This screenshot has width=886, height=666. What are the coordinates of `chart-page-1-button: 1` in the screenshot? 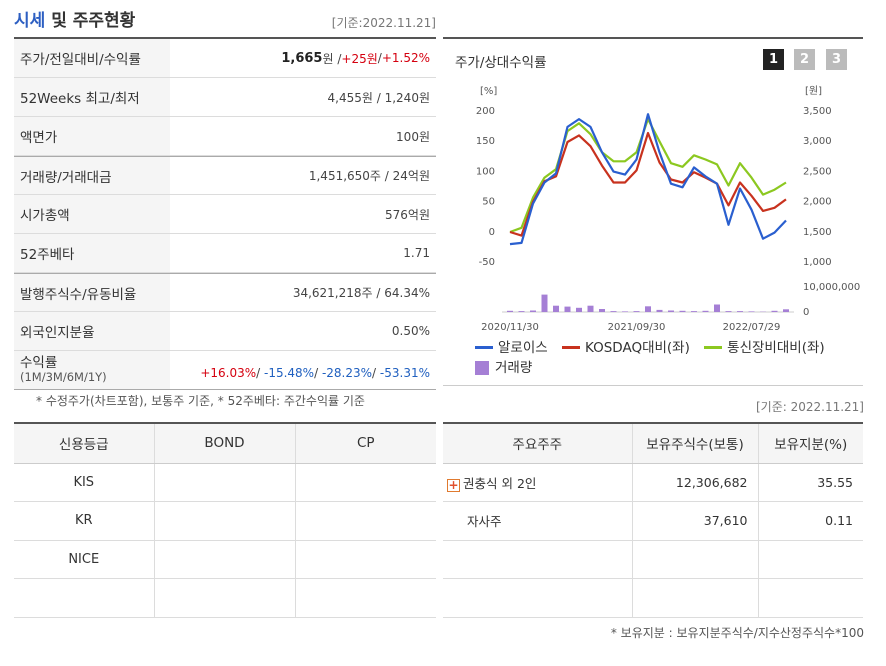 It's located at (773, 59).